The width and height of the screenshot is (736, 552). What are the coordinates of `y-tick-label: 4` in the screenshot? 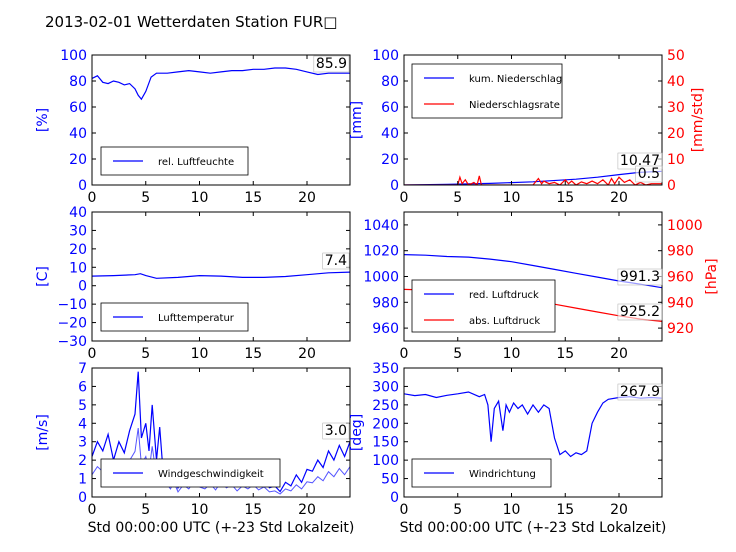 It's located at (82, 424).